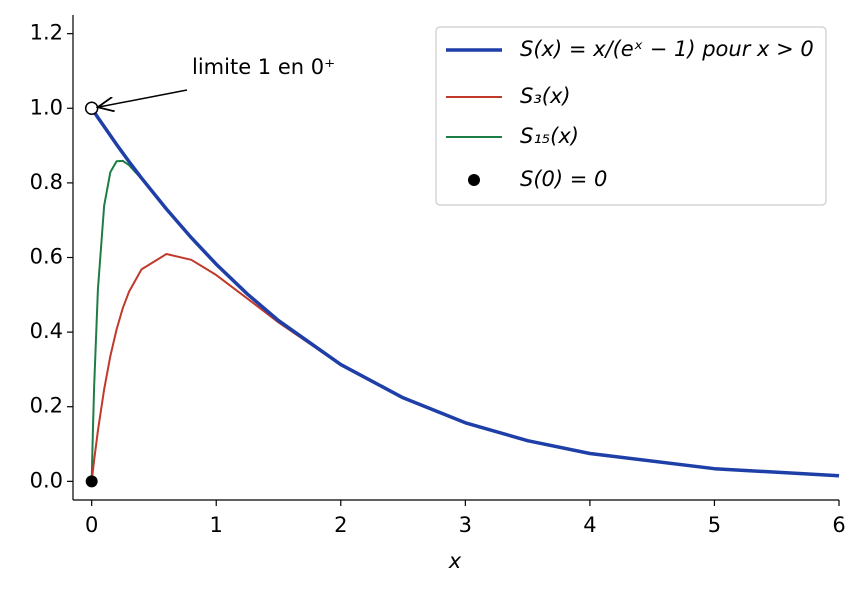  What do you see at coordinates (46, 33) in the screenshot?
I see `y-tick-label: 1.2` at bounding box center [46, 33].